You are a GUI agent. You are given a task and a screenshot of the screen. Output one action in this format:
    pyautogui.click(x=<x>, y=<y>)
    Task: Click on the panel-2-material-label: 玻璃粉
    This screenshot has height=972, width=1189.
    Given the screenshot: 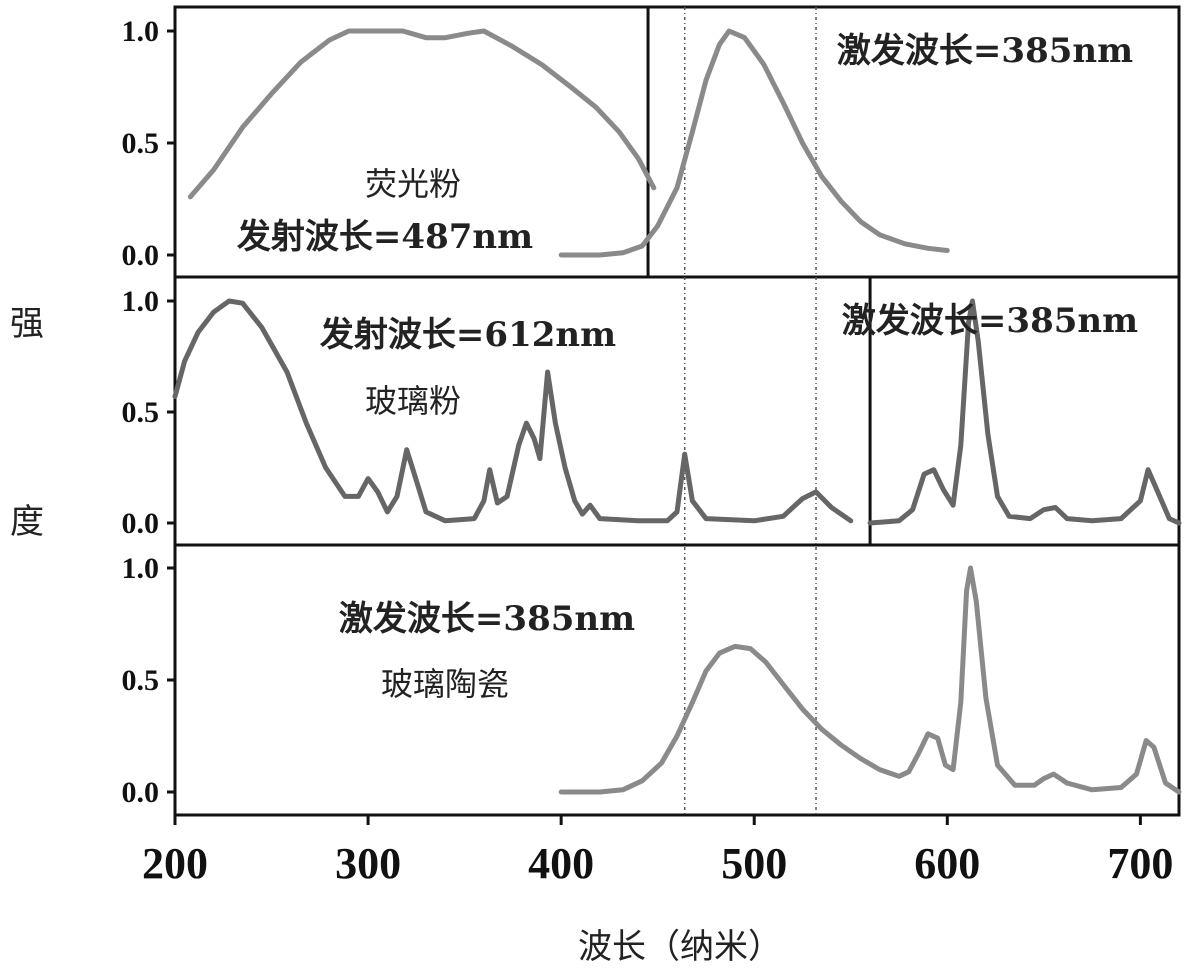 What is the action you would take?
    pyautogui.click(x=413, y=401)
    